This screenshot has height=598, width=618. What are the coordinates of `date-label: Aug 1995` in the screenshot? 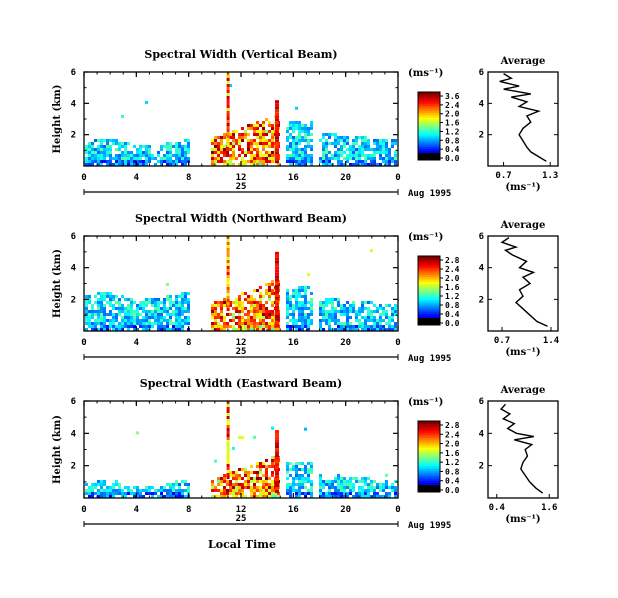 It's located at (429, 526).